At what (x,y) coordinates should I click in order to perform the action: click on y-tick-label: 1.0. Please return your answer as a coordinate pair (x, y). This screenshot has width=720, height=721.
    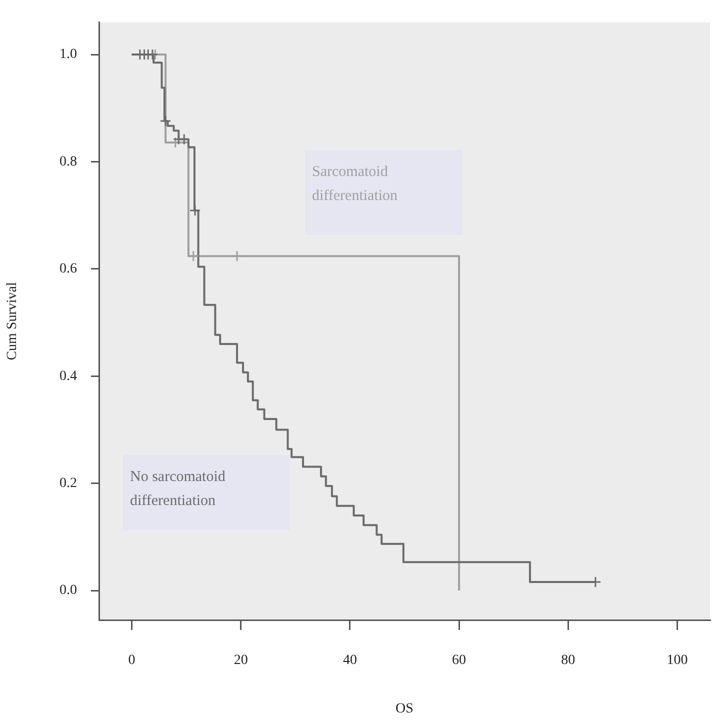
    Looking at the image, I should click on (68, 54).